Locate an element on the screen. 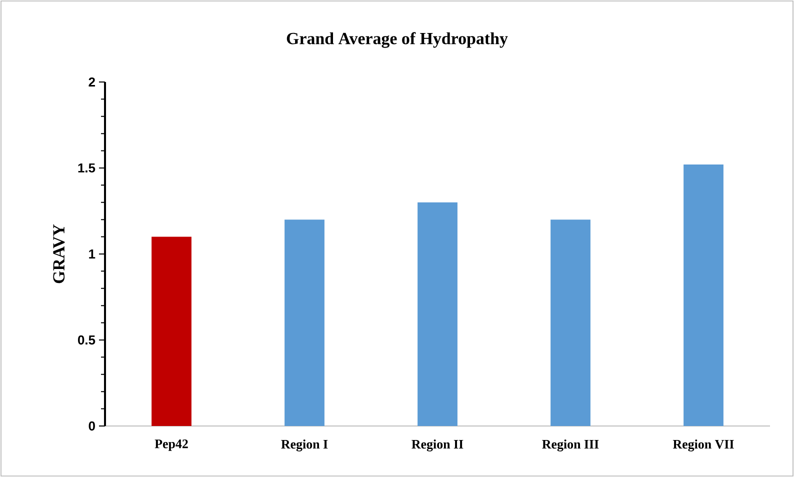 The image size is (794, 477). x-tick-label: Pep42 is located at coordinates (171, 445).